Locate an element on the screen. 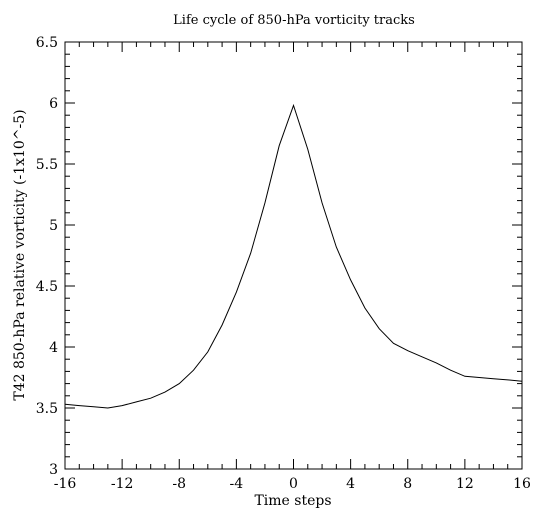  chart-title: Life cycle of 850-hPa vorticity tracks is located at coordinates (294, 20).